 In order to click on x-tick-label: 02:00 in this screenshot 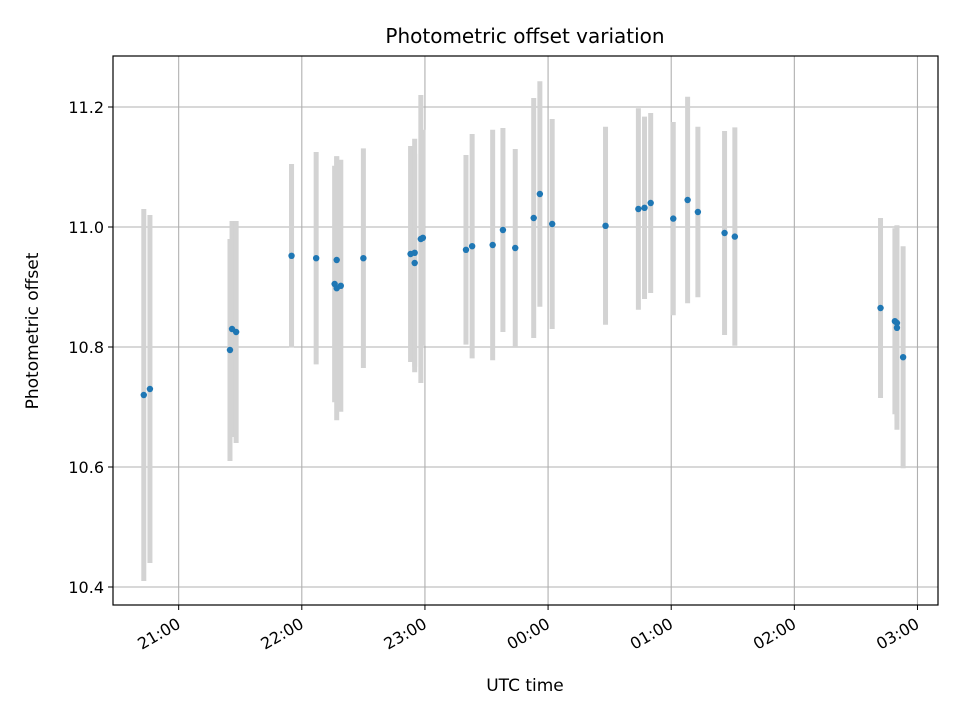, I will do `click(774, 634)`.